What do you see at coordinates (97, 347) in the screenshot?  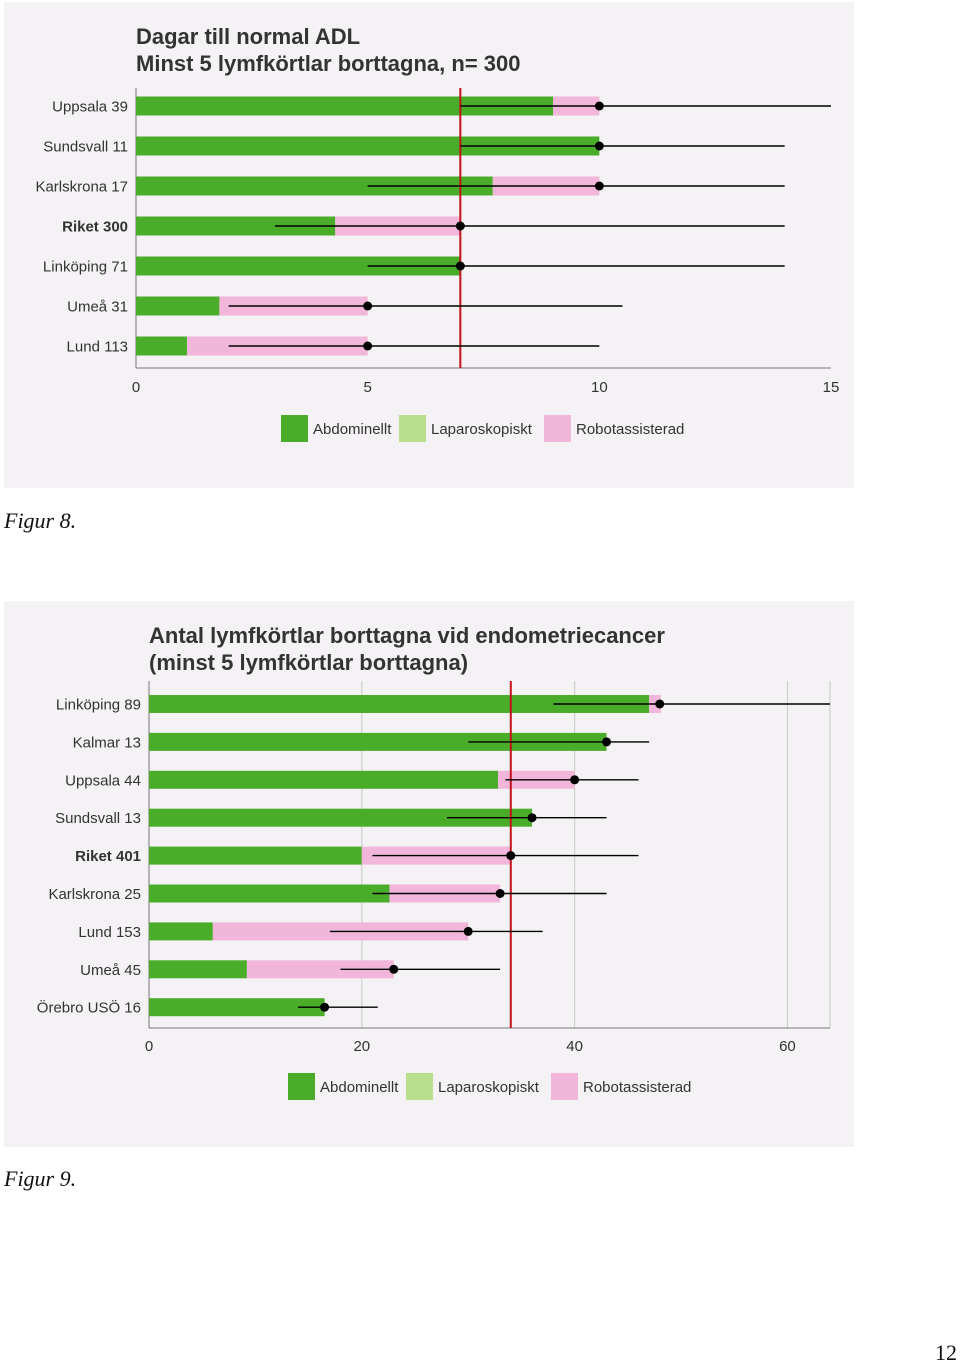 I see `category-label-lund-113: Lund 113` at bounding box center [97, 347].